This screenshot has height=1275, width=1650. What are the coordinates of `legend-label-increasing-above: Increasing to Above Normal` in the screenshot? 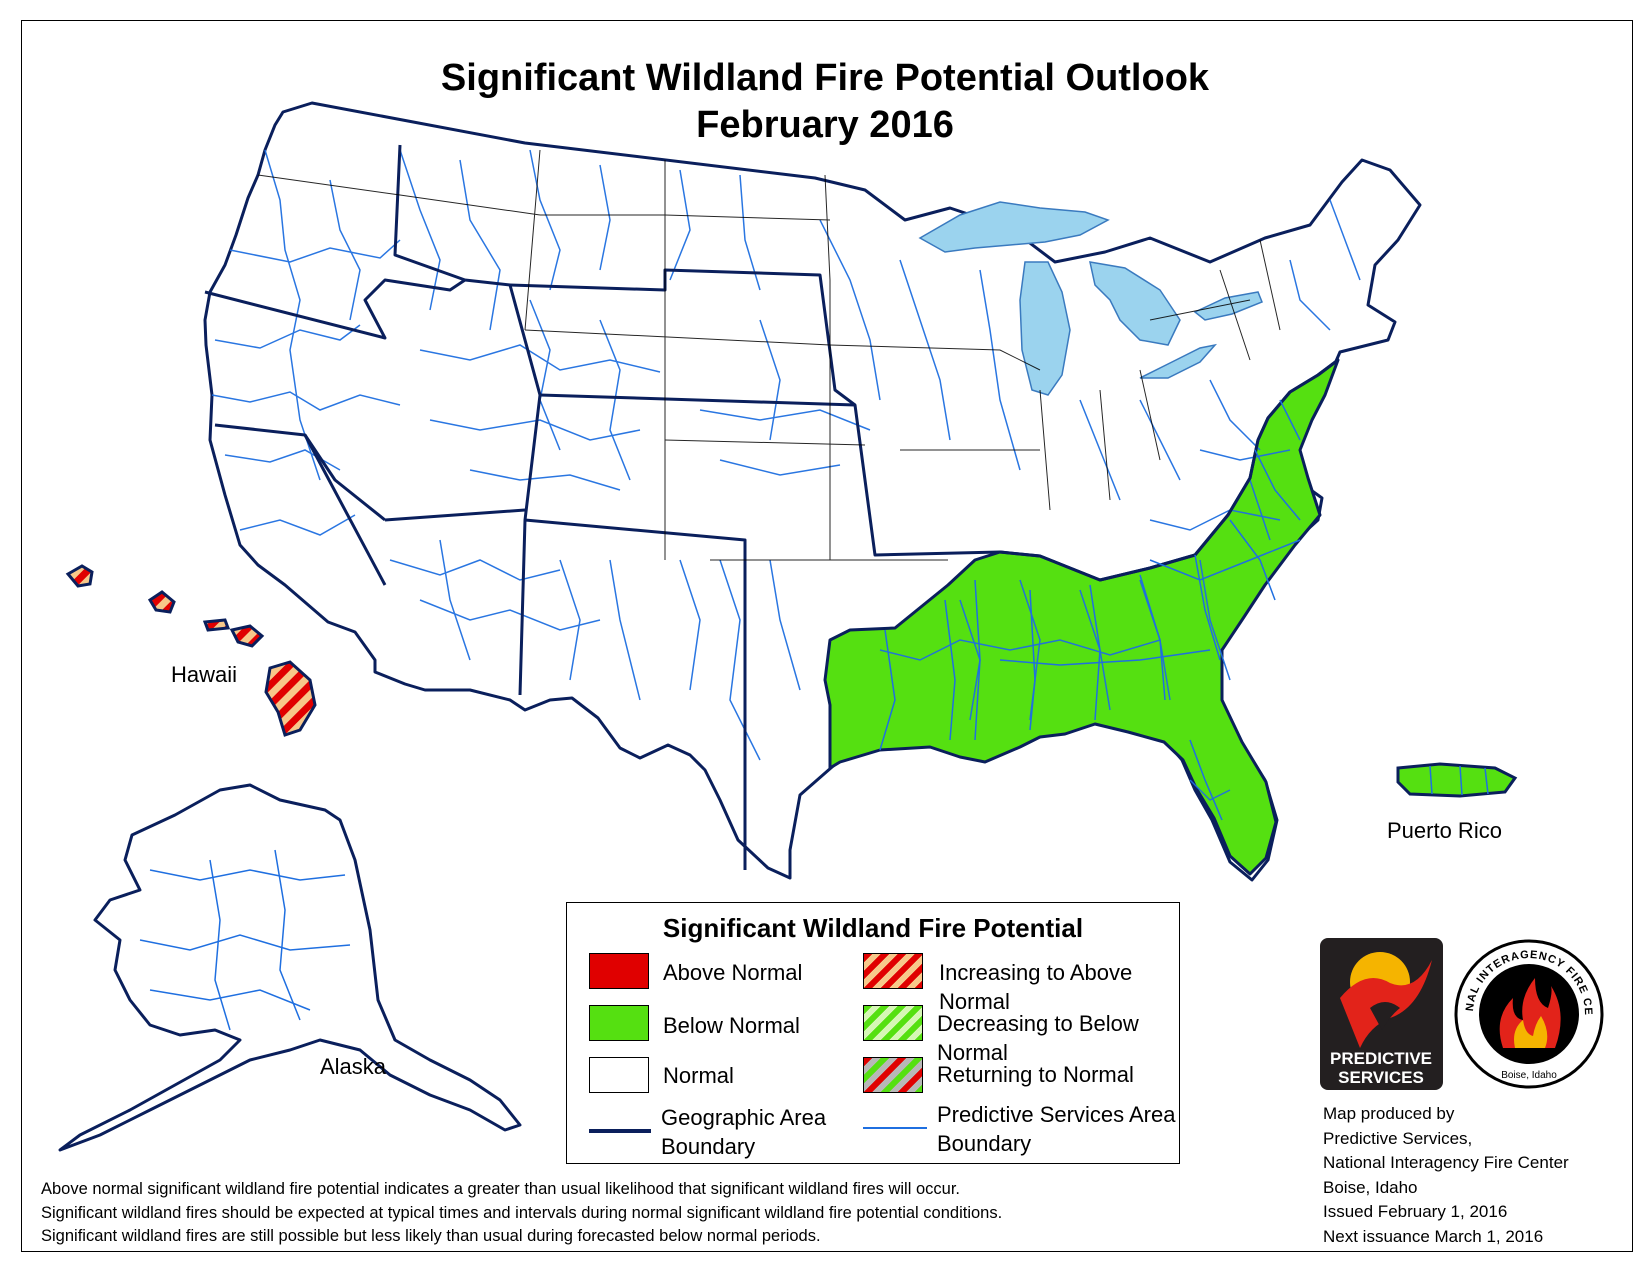 It's located at (1036, 987).